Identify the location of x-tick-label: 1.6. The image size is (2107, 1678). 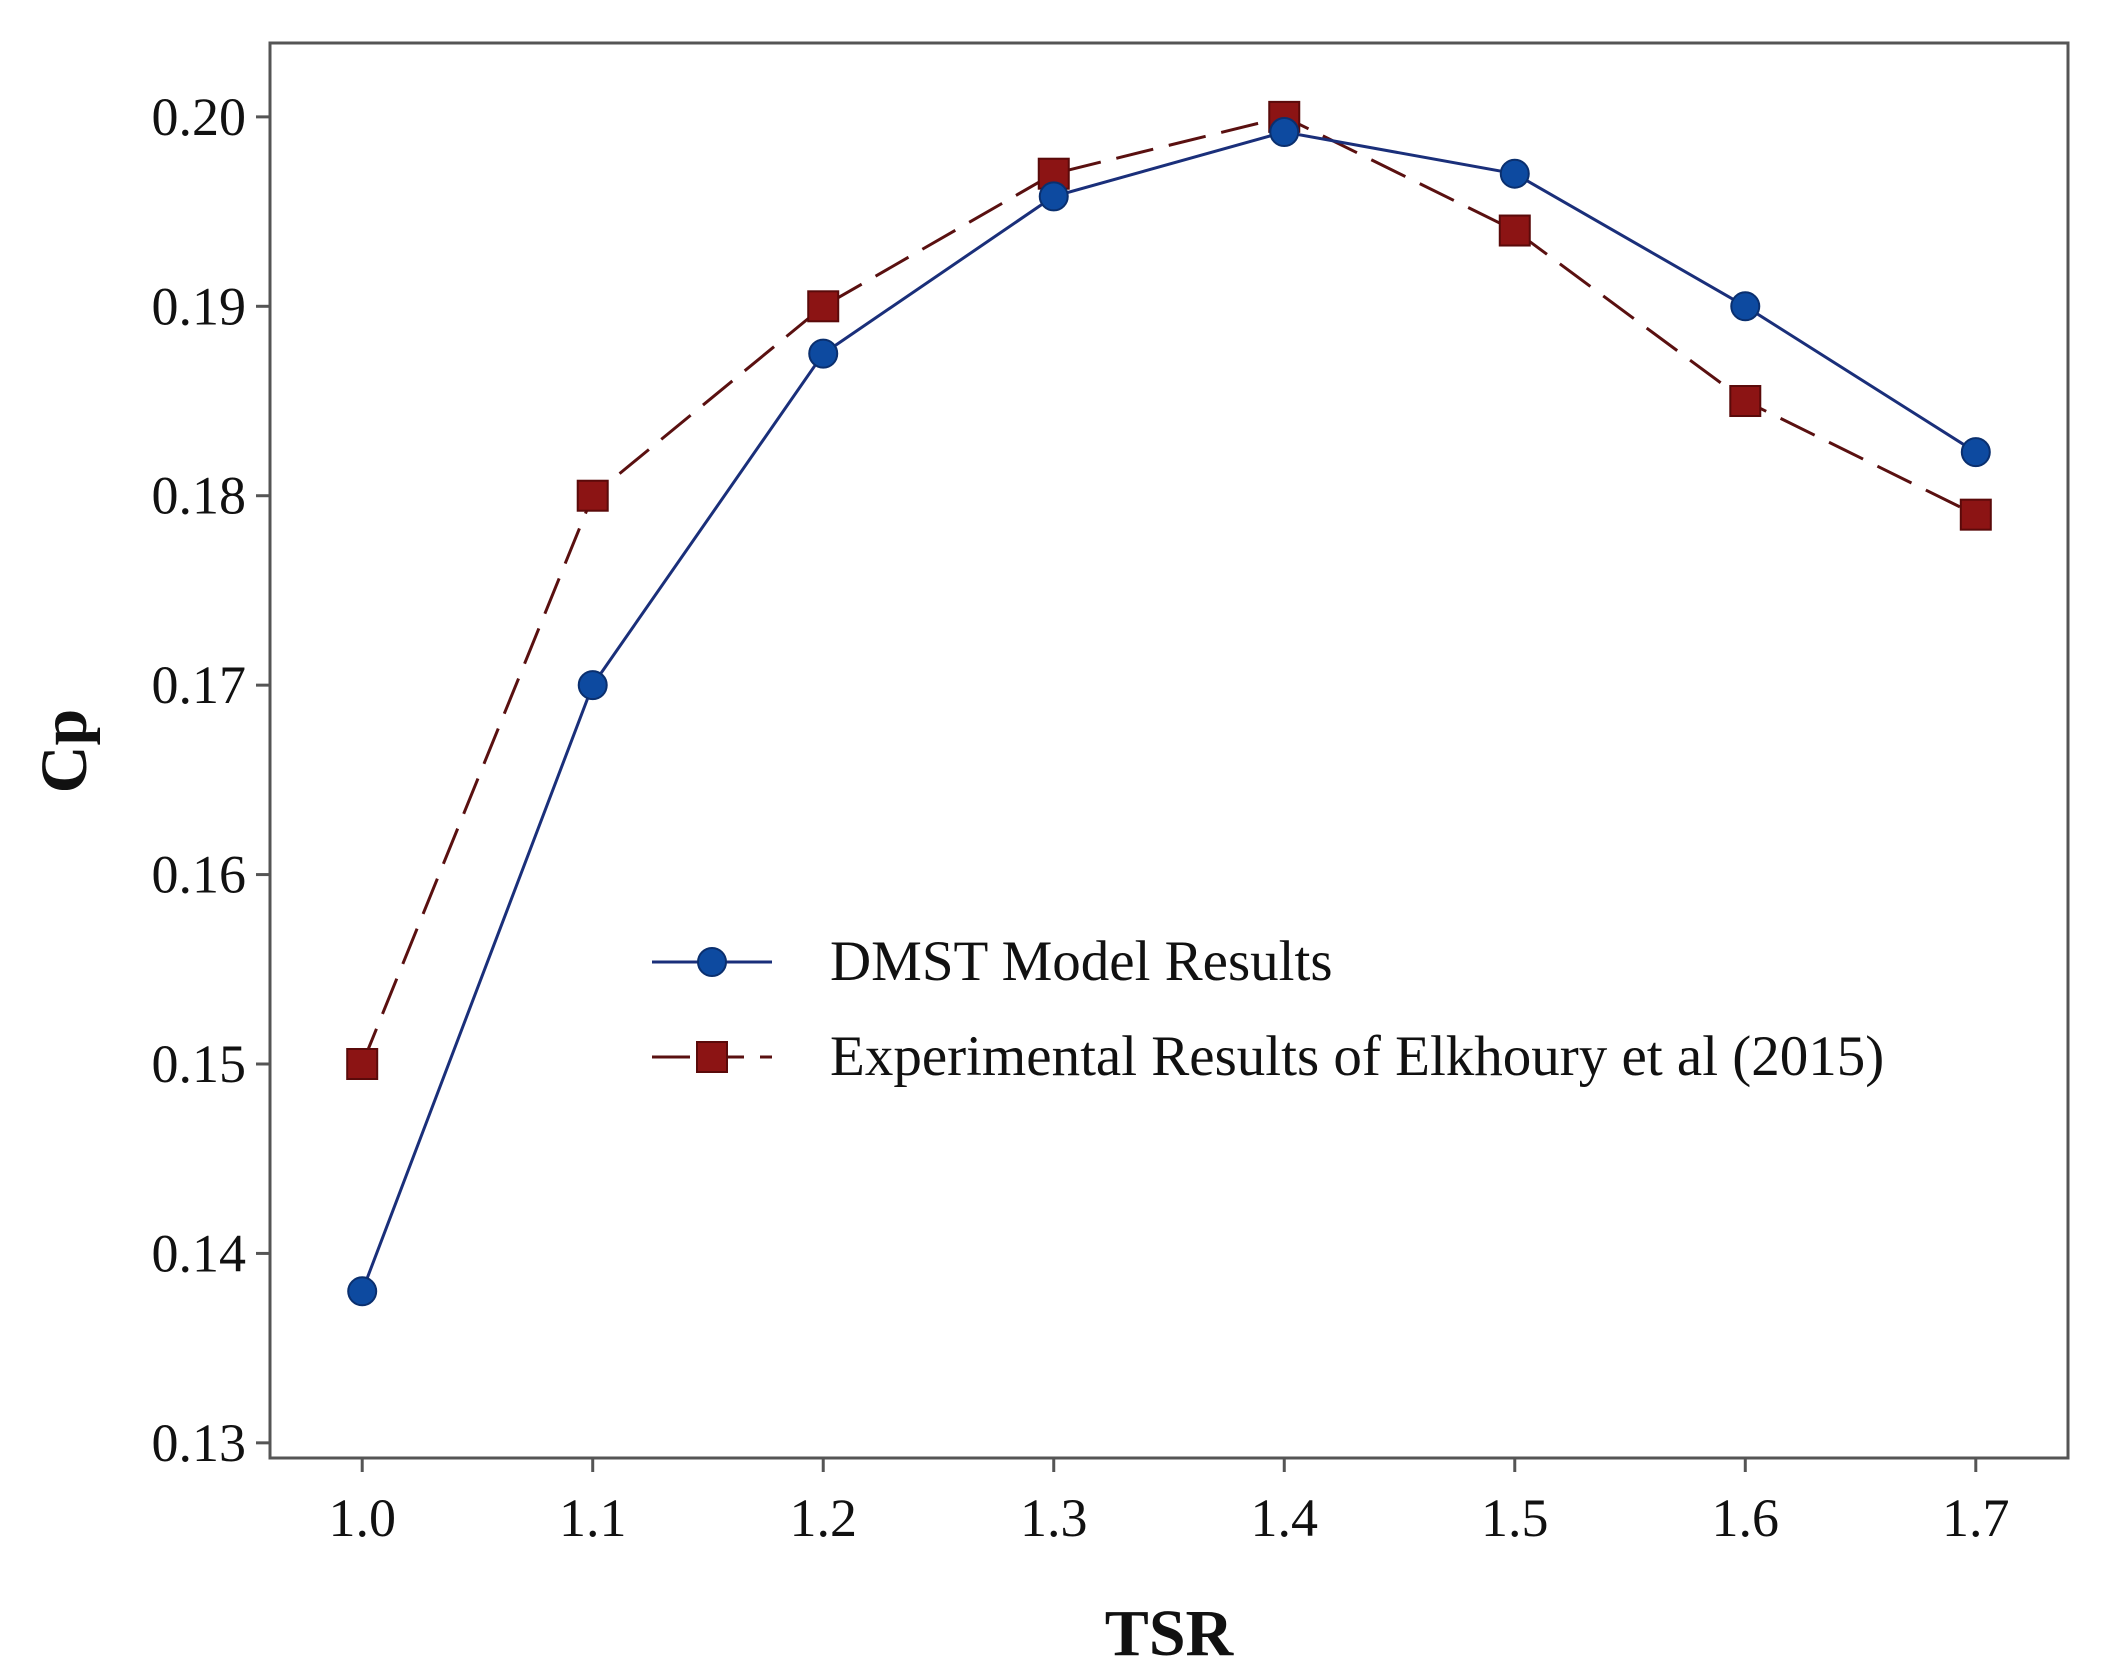
(1746, 1518).